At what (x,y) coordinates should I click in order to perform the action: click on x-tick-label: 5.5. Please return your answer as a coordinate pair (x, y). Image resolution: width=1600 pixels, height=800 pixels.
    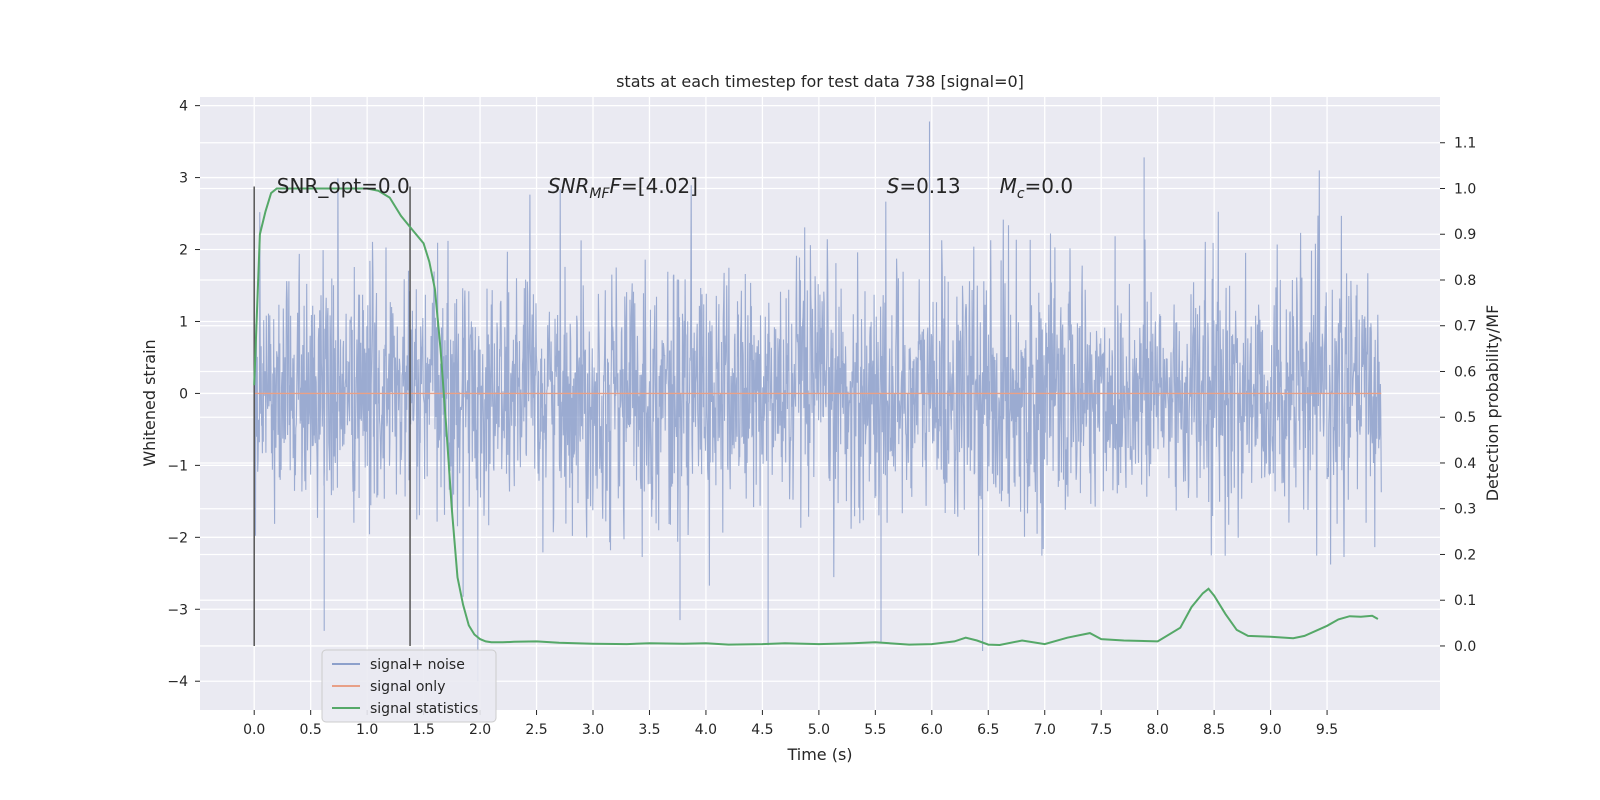
    Looking at the image, I should click on (875, 730).